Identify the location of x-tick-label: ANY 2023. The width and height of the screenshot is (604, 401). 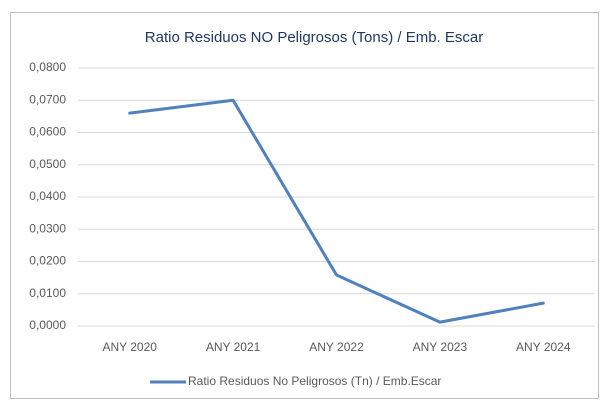
(440, 347).